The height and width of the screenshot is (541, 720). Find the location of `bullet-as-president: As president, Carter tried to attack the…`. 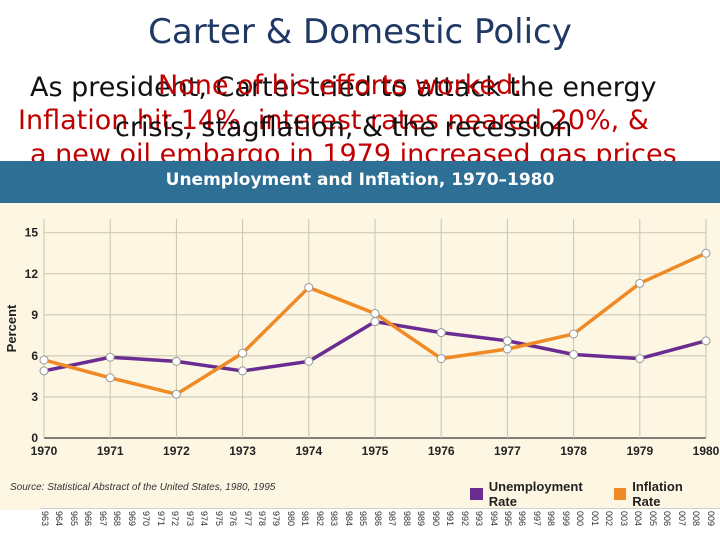

bullet-as-president: As president, Carter tried to attack the… is located at coordinates (343, 87).